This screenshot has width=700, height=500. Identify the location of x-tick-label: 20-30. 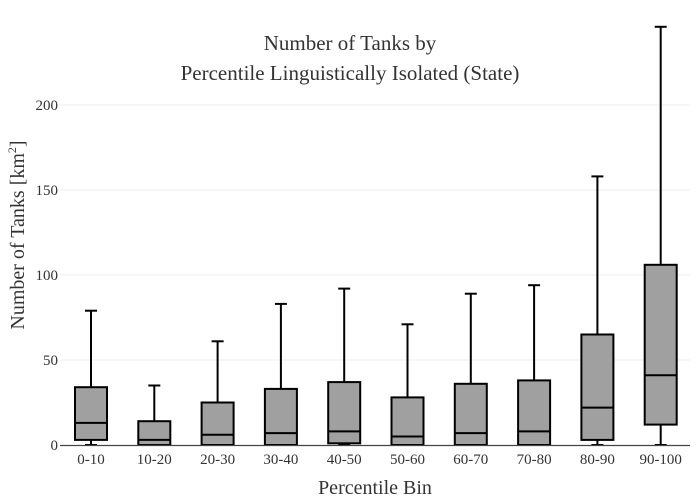
(217, 460).